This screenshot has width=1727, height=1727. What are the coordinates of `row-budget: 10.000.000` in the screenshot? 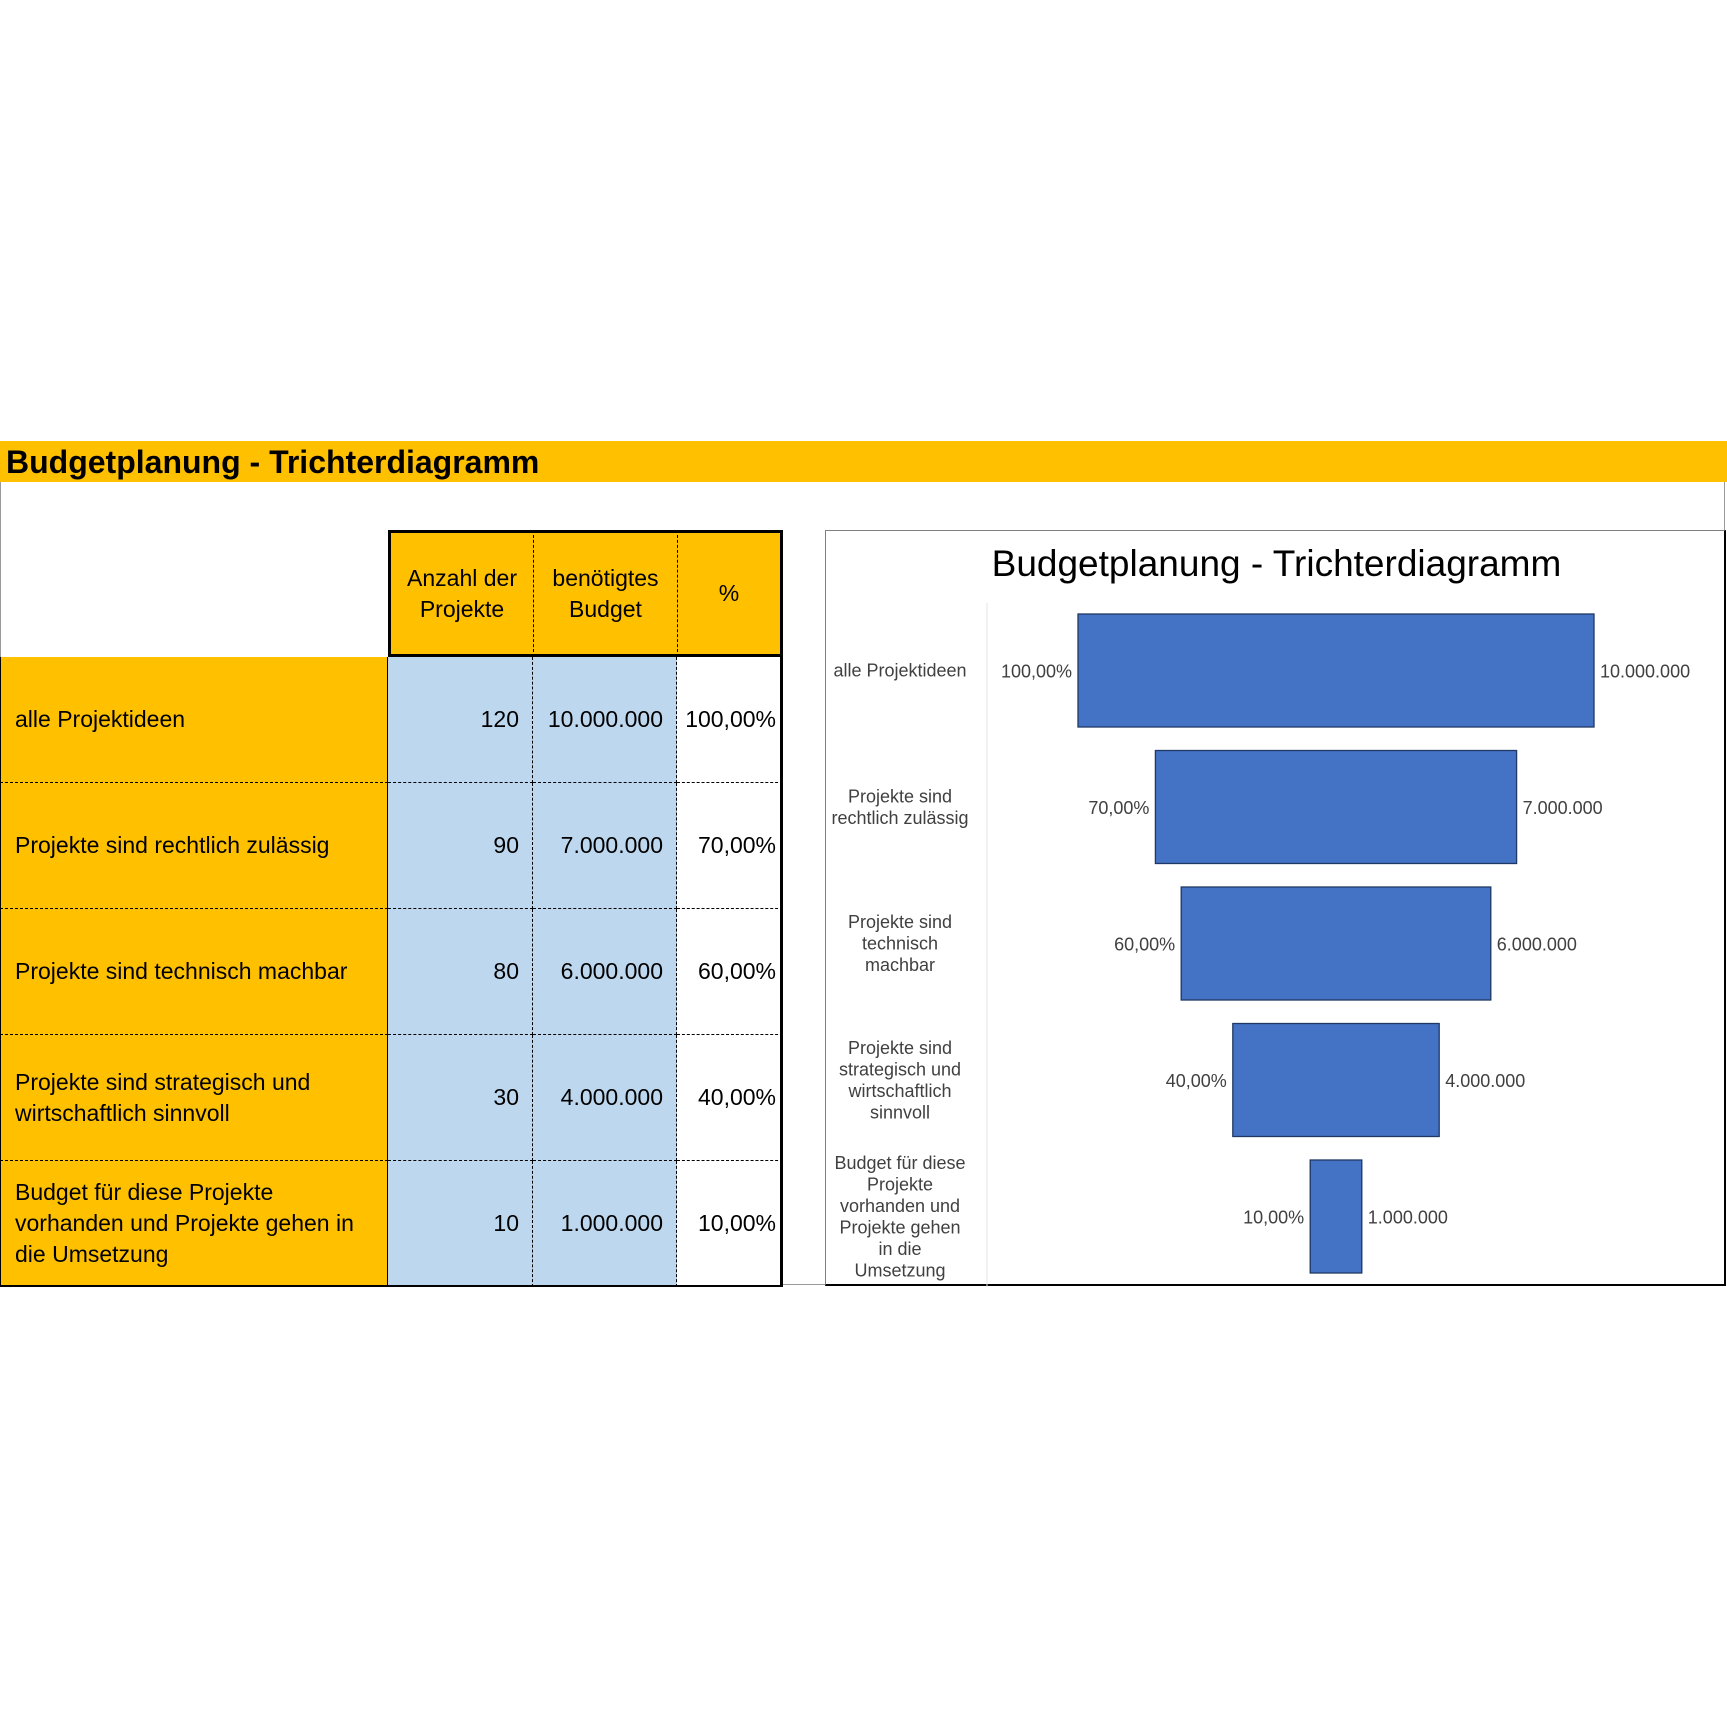 It's located at (605, 720).